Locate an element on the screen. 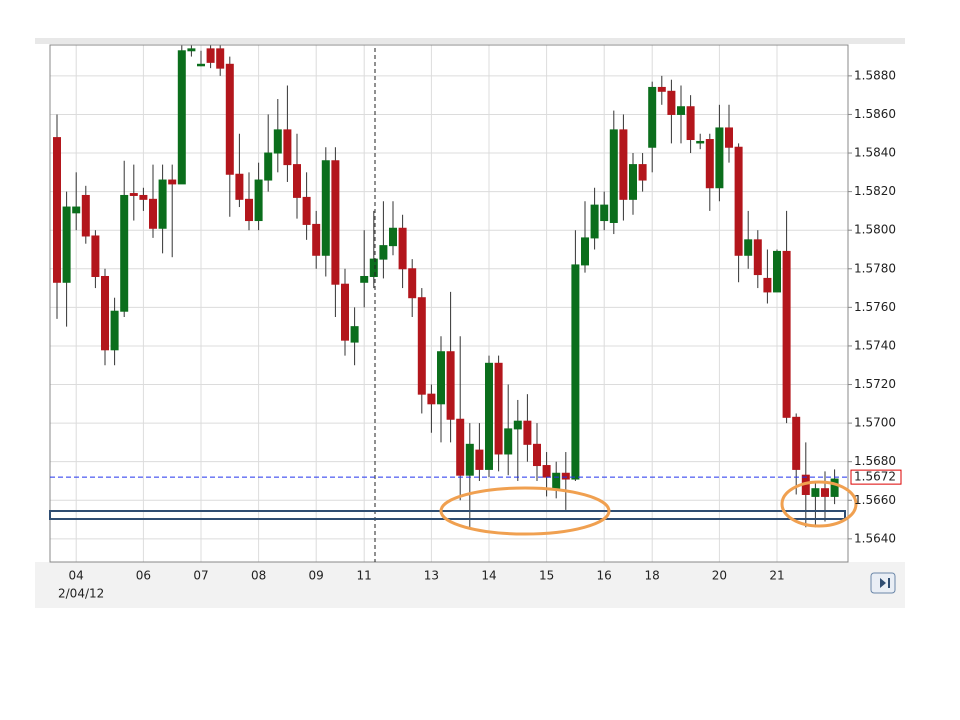  button-icon is located at coordinates (885, 583).